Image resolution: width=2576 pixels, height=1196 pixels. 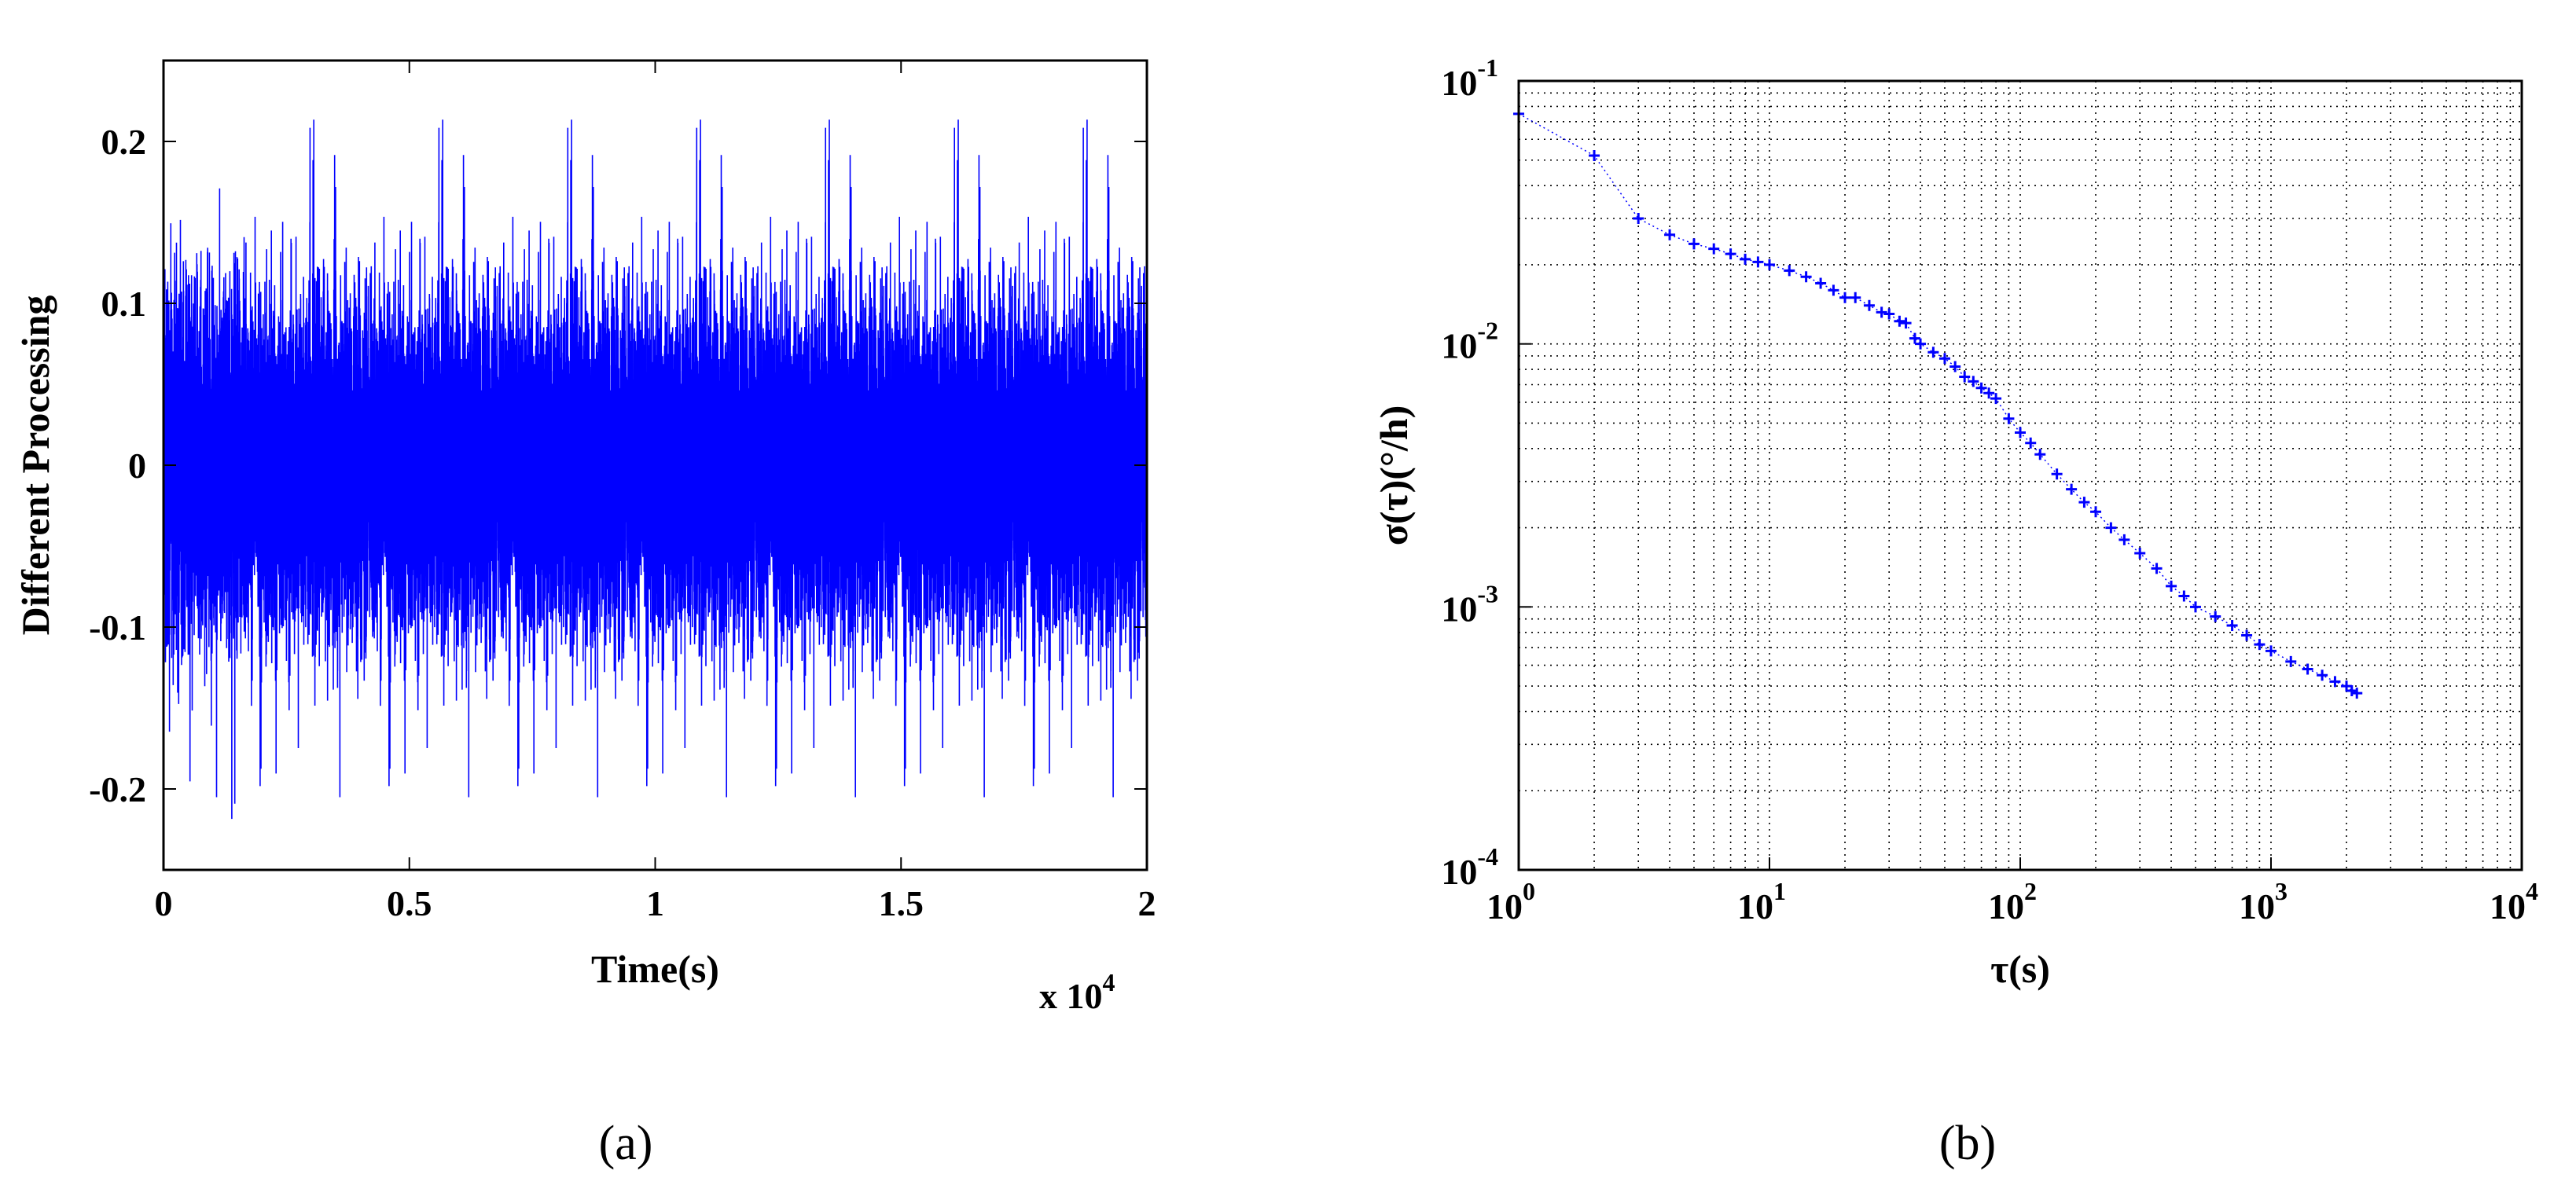 What do you see at coordinates (2020, 969) in the screenshot?
I see `chart-b-x-axis-label: τ(s)` at bounding box center [2020, 969].